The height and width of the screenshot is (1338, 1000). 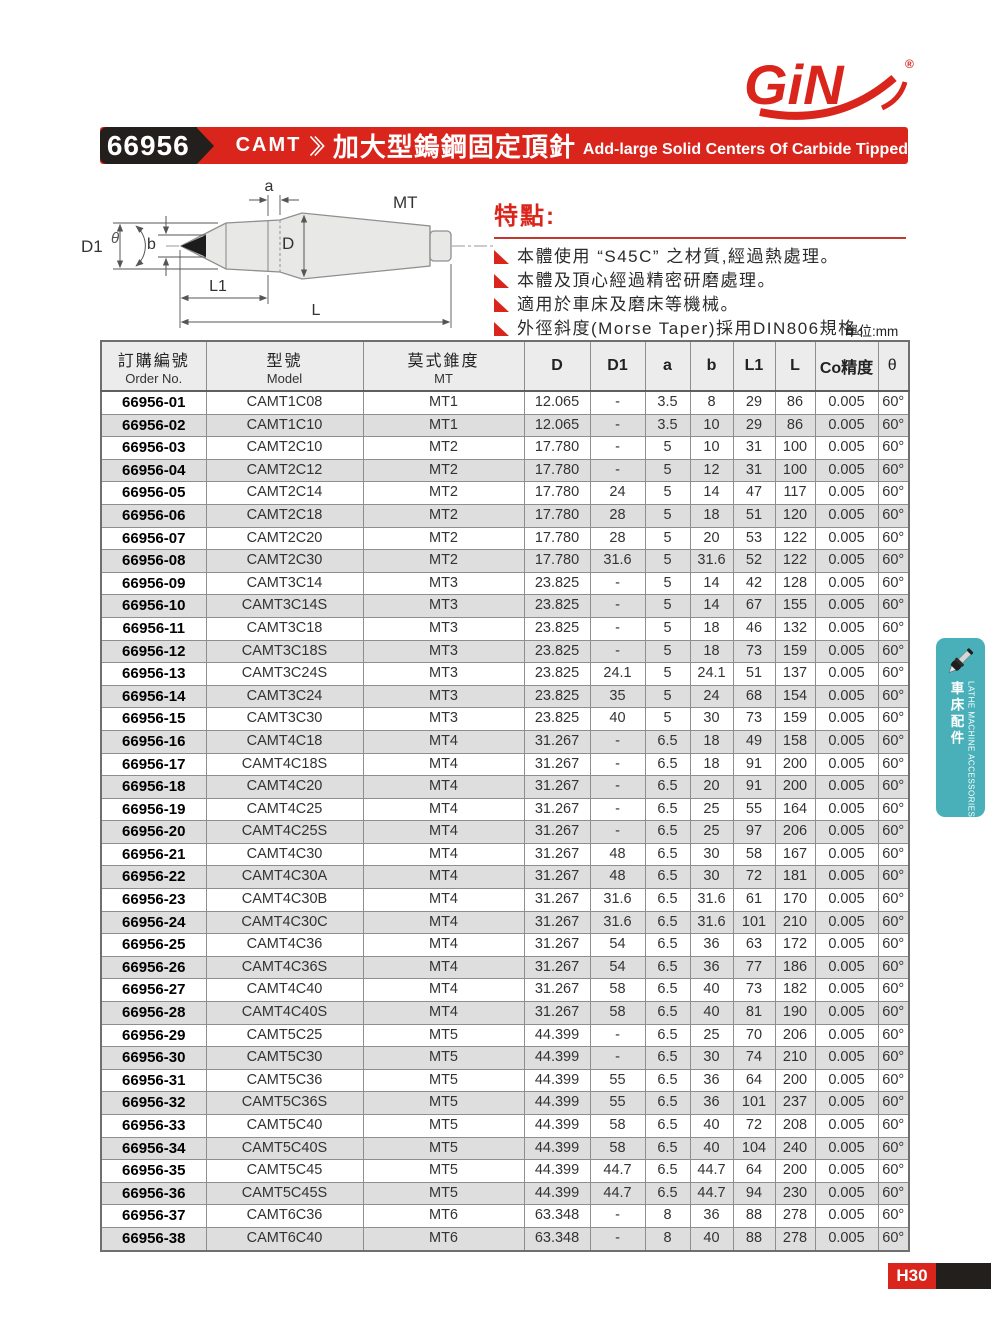 What do you see at coordinates (795, 832) in the screenshot?
I see `table-cell: 206` at bounding box center [795, 832].